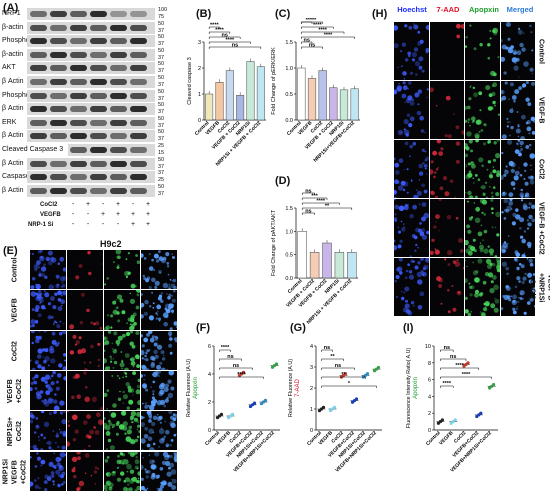 This screenshot has height=494, width=550. What do you see at coordinates (541, 110) in the screenshot?
I see `micrograph-h-row-label: VEGF-B` at bounding box center [541, 110].